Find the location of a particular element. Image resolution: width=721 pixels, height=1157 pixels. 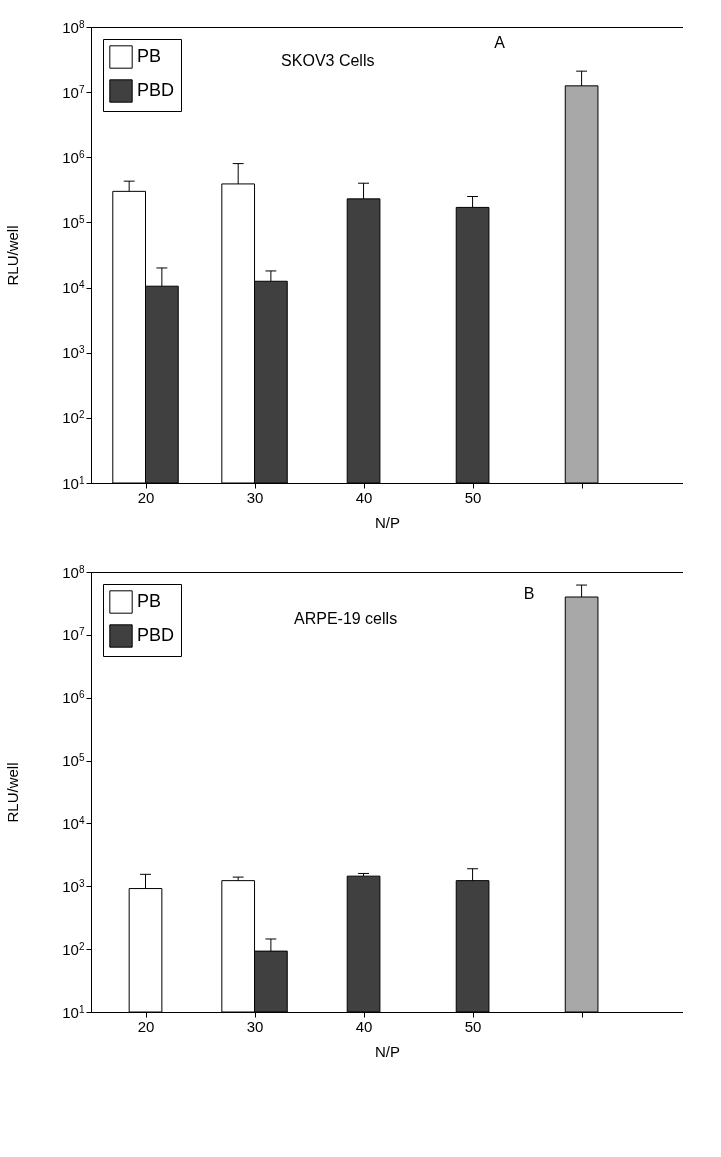

annotation: A is located at coordinates (500, 42).